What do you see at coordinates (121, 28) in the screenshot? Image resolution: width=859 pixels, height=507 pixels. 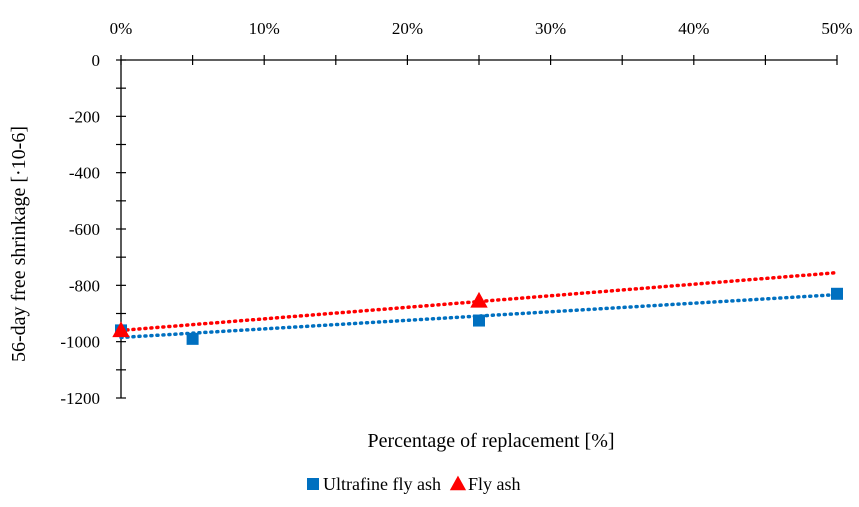 I see `x-tick-label: 0%` at bounding box center [121, 28].